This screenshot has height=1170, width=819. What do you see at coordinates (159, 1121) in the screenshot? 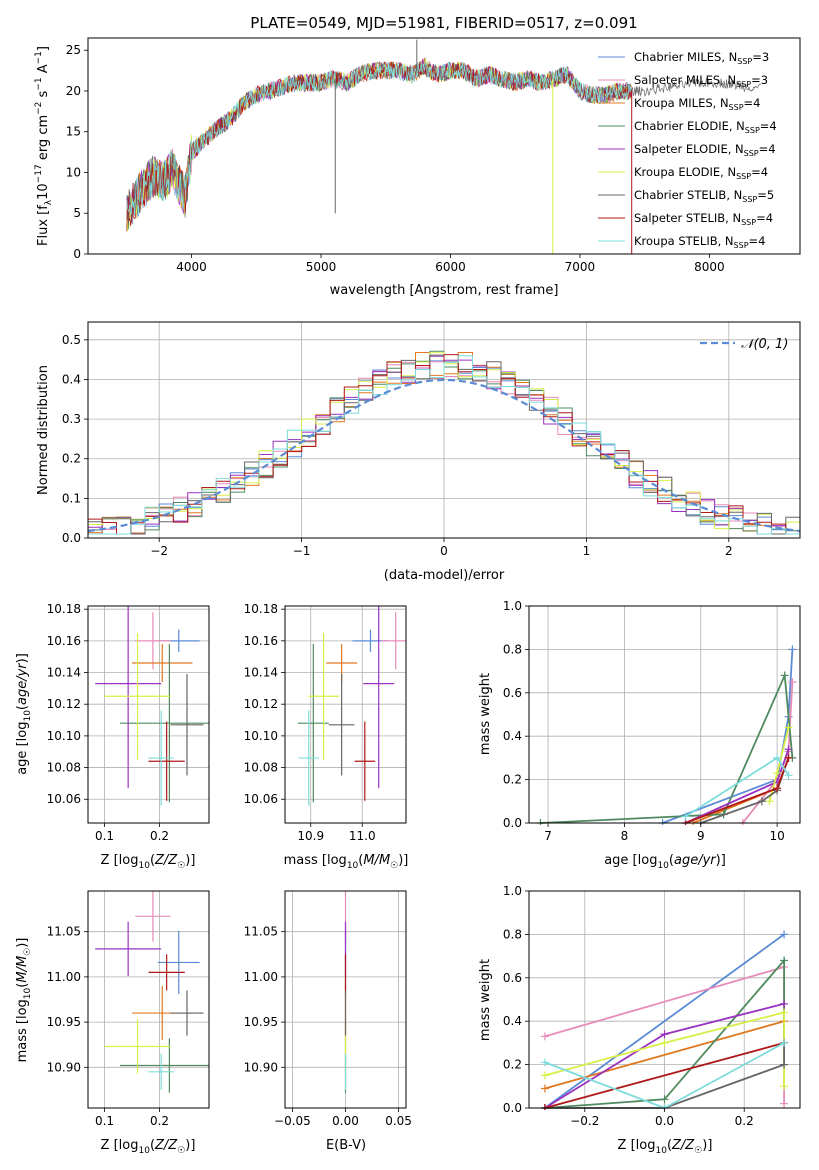
I see `mass-vs-z-x-tick-label: 0.2` at bounding box center [159, 1121].